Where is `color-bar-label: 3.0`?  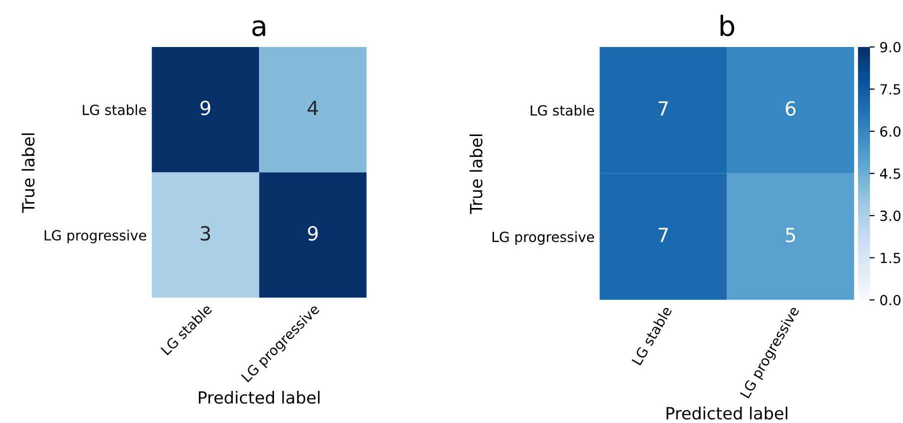 color-bar-label: 3.0 is located at coordinates (890, 216).